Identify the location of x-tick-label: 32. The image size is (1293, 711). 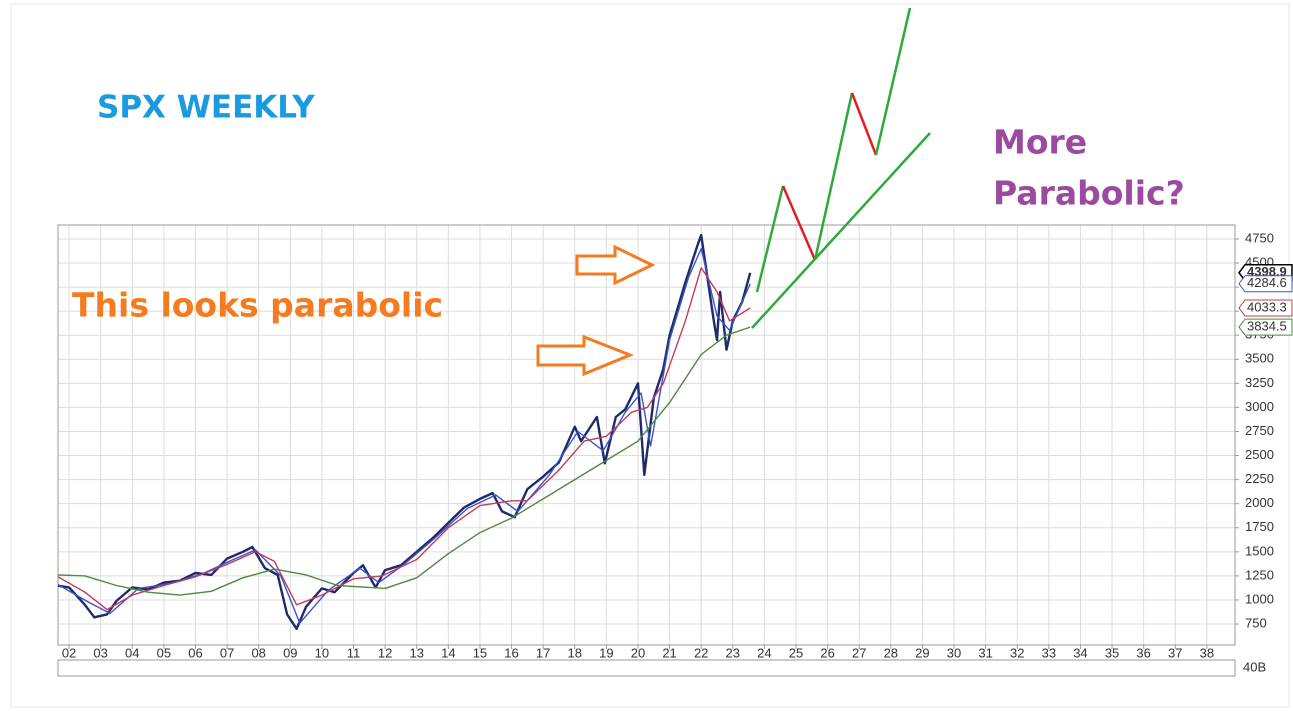
(1017, 652).